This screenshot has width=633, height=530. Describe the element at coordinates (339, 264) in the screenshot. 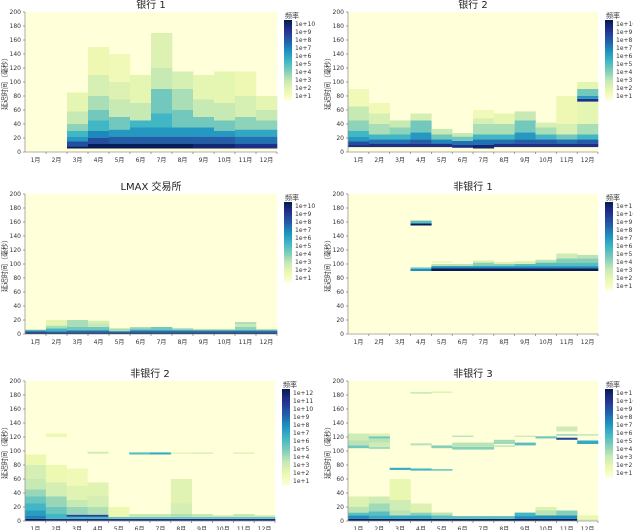

I see `y-tick-label: 100` at that location.